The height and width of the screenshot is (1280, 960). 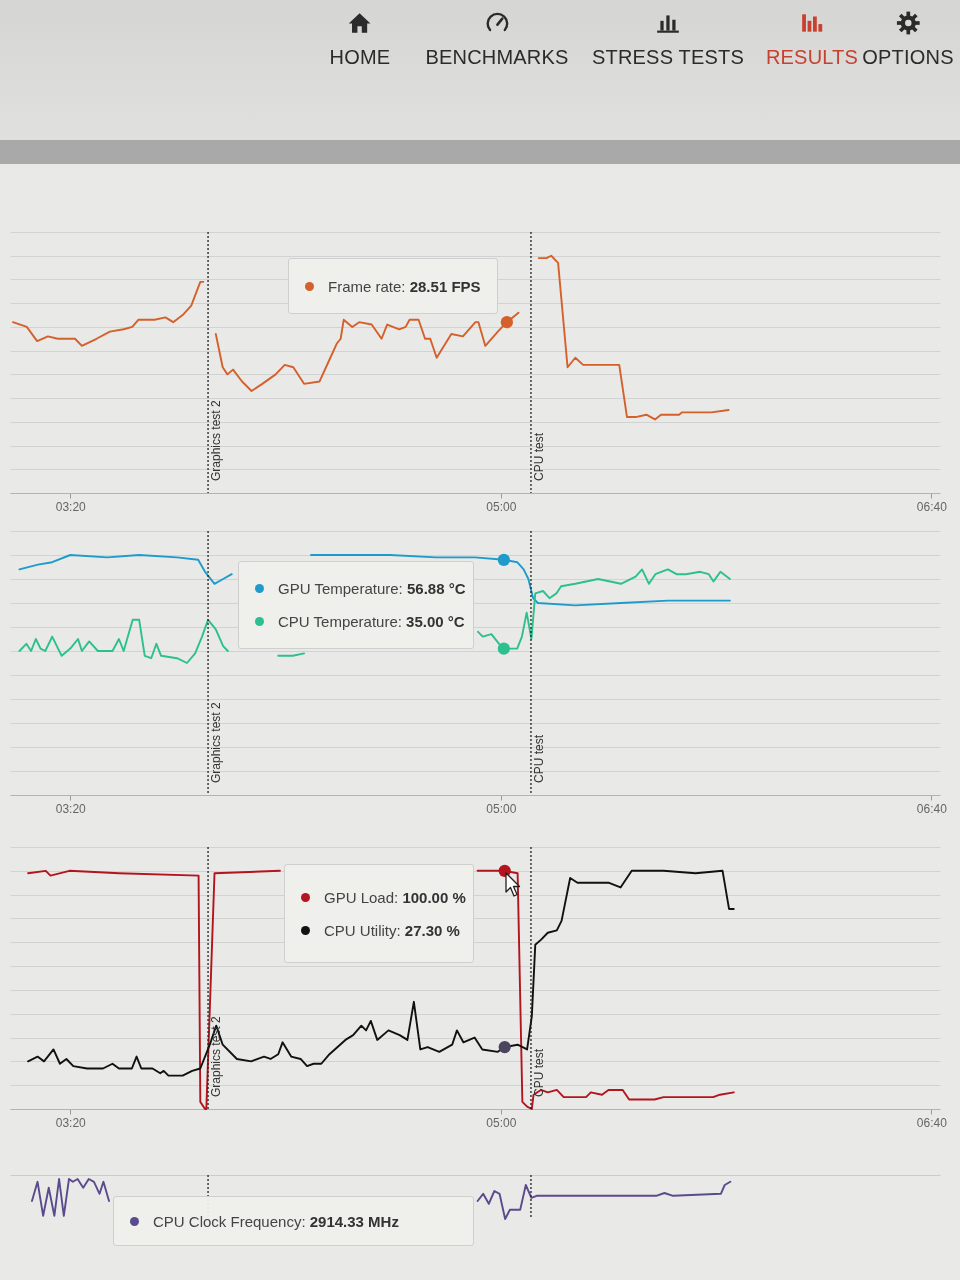 I want to click on annotation: GPU Load: 100.00 %, so click(x=395, y=897).